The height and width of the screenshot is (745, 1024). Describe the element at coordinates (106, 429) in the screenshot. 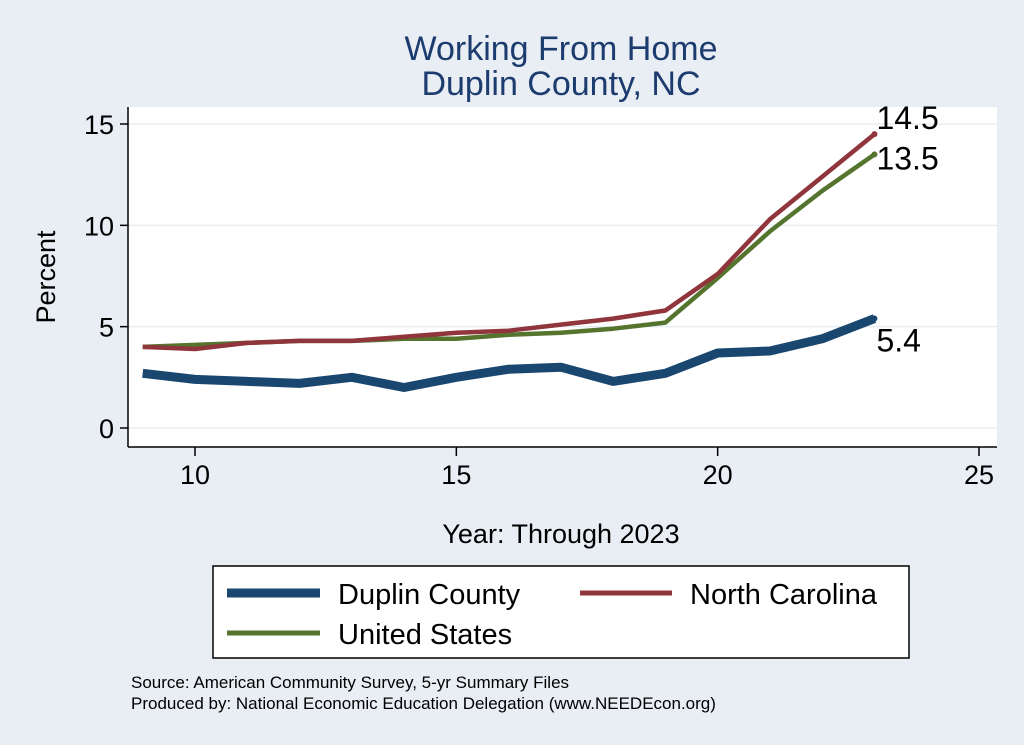

I see `y-tick-label-0: 0` at that location.